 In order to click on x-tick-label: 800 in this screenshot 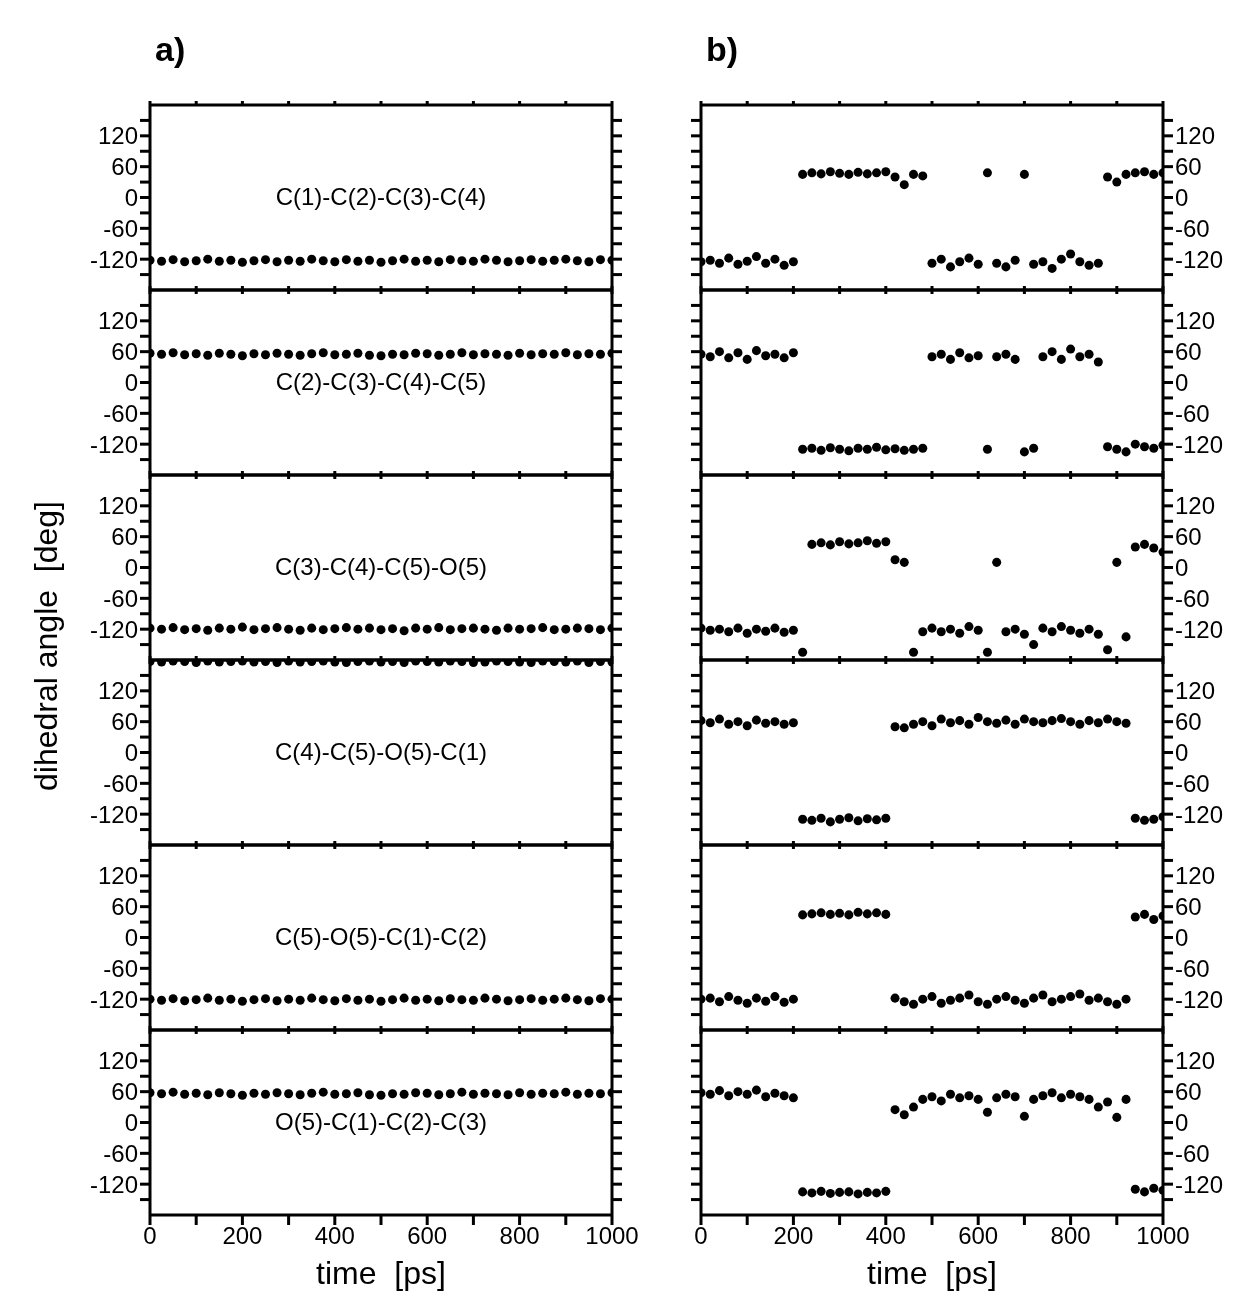, I will do `click(519, 1236)`.